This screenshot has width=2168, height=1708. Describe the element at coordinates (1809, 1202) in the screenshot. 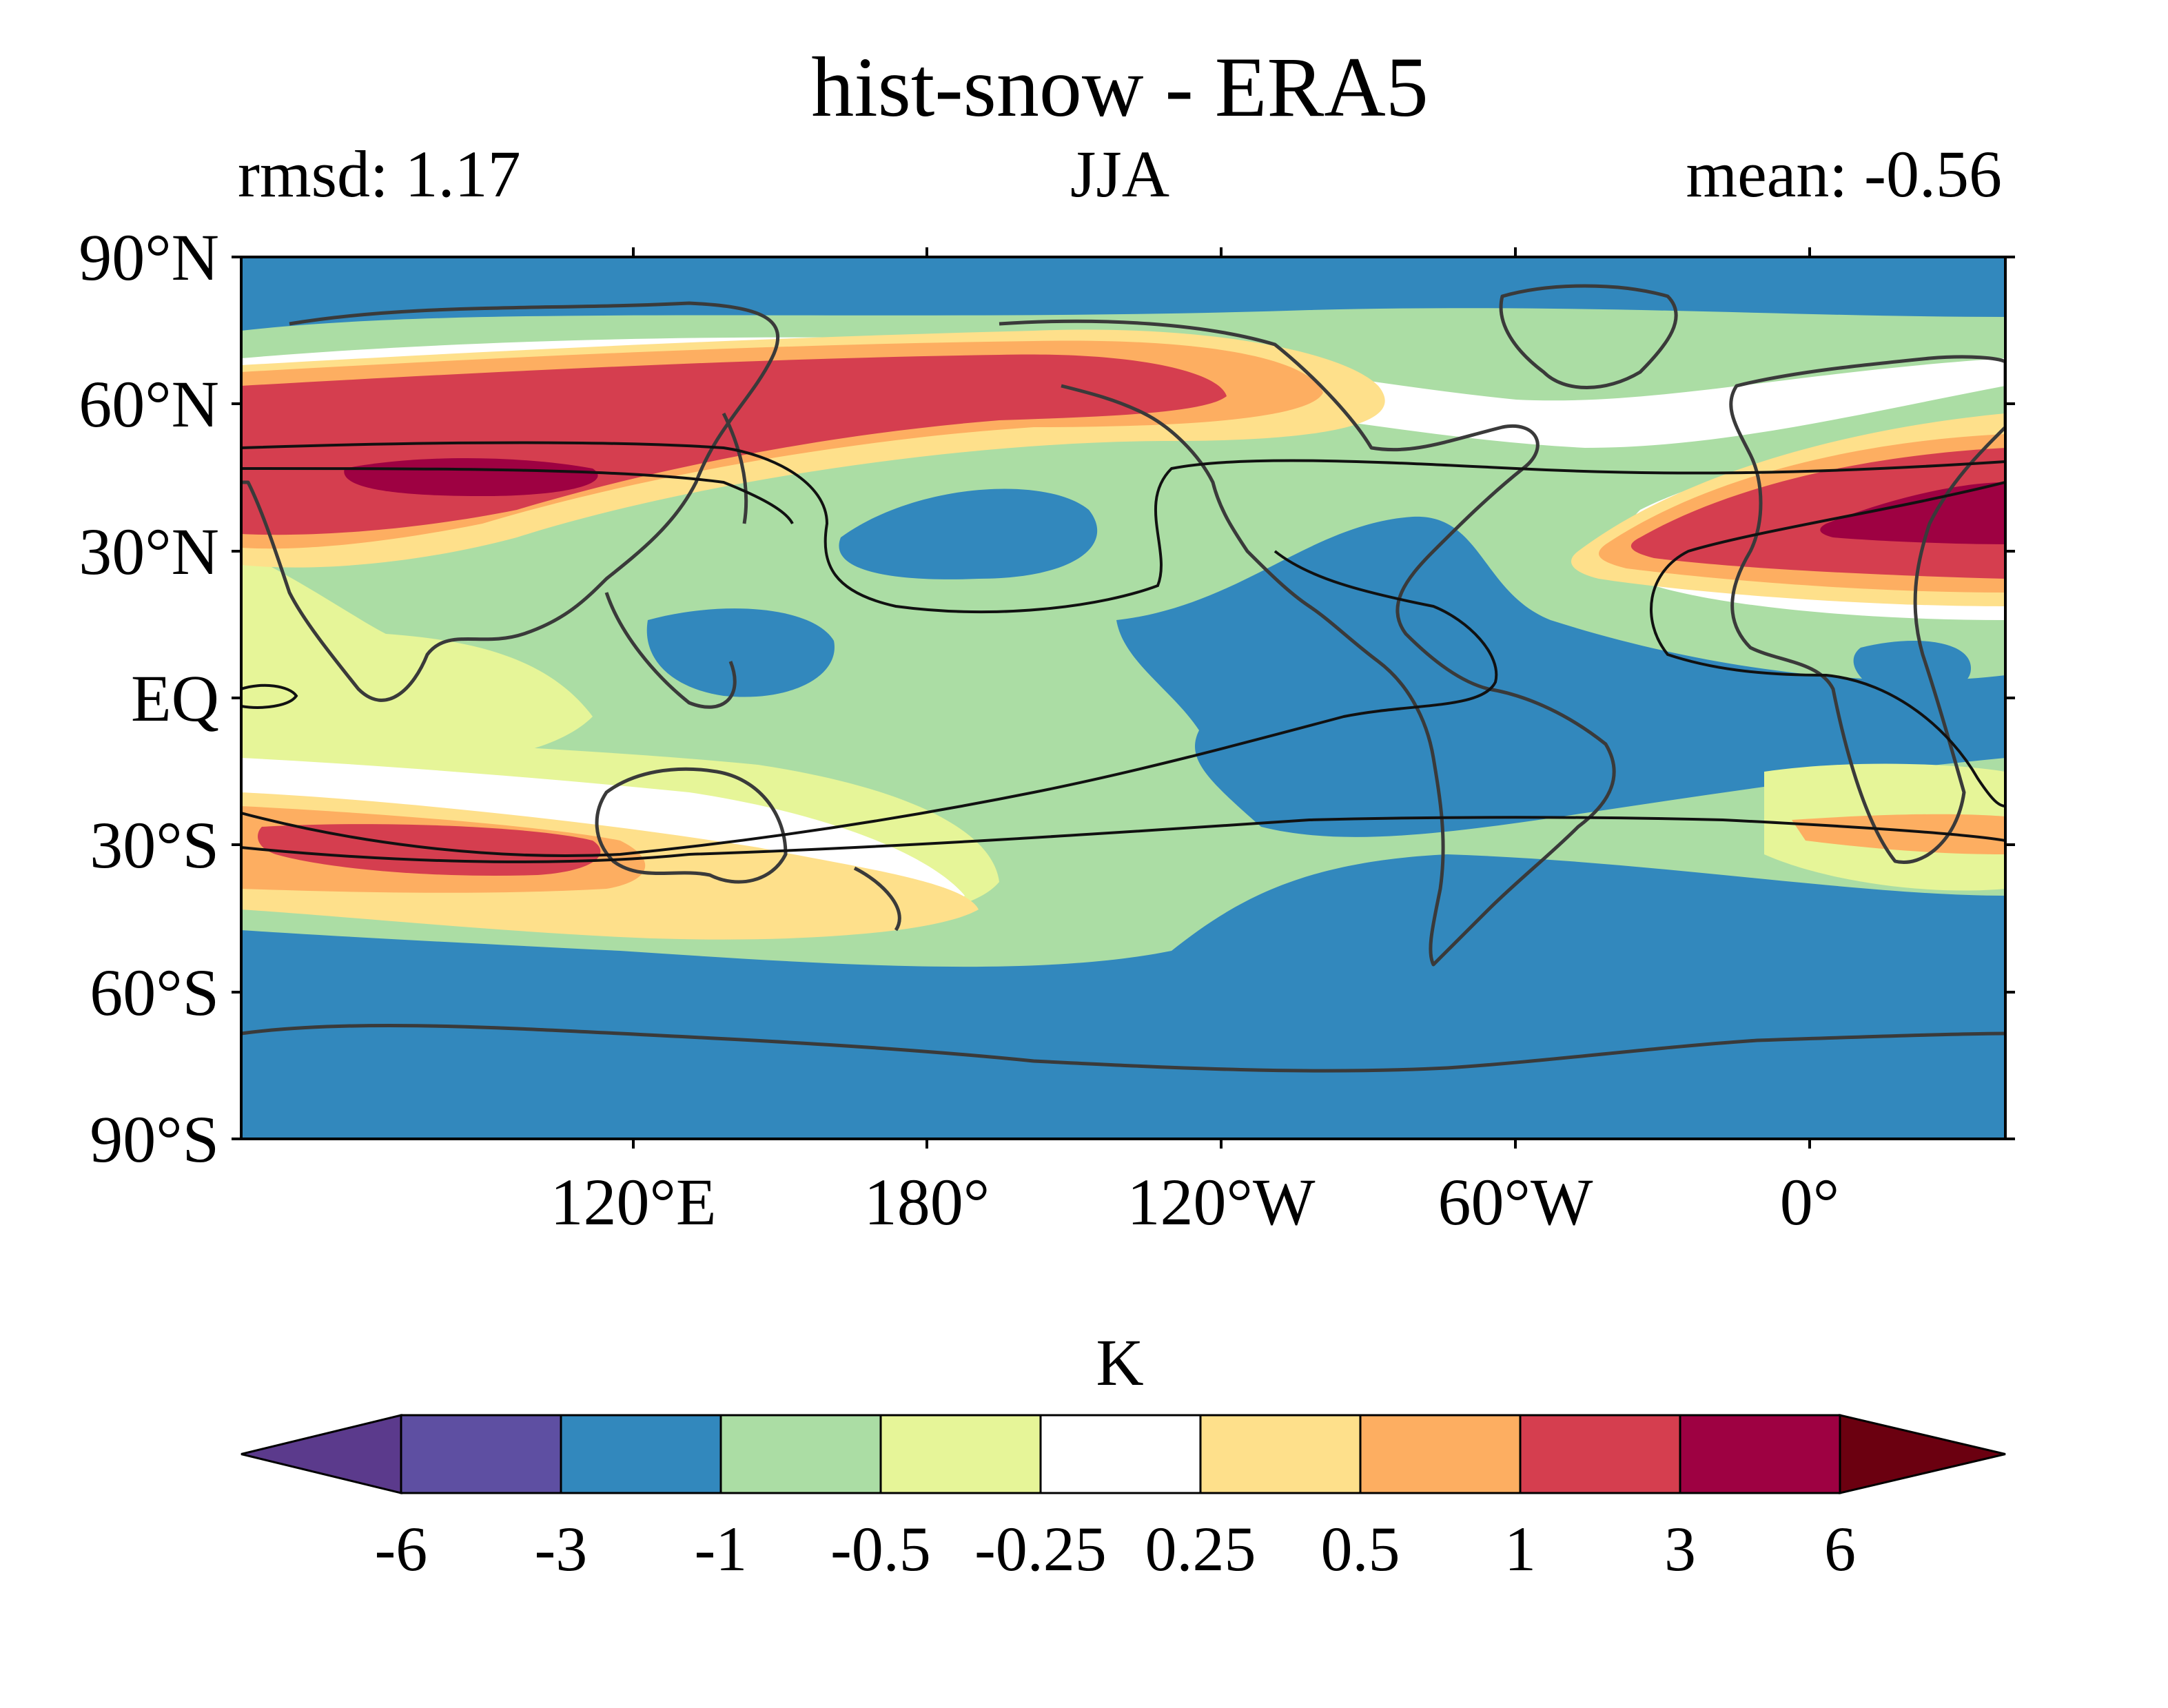

I see `lon-label-0: 0°` at that location.